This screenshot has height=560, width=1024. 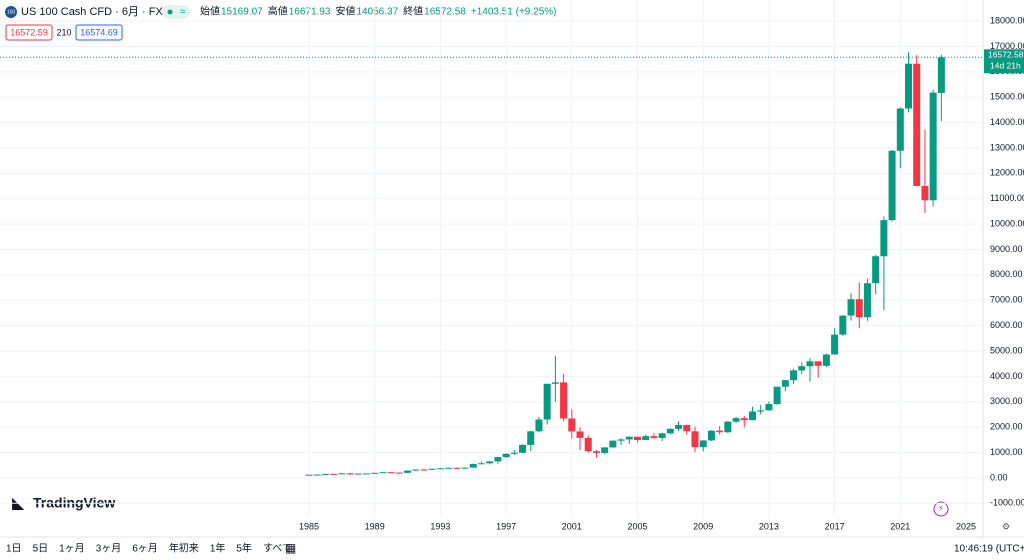 What do you see at coordinates (1007, 122) in the screenshot?
I see `y-tick-label: 14000.00` at bounding box center [1007, 122].